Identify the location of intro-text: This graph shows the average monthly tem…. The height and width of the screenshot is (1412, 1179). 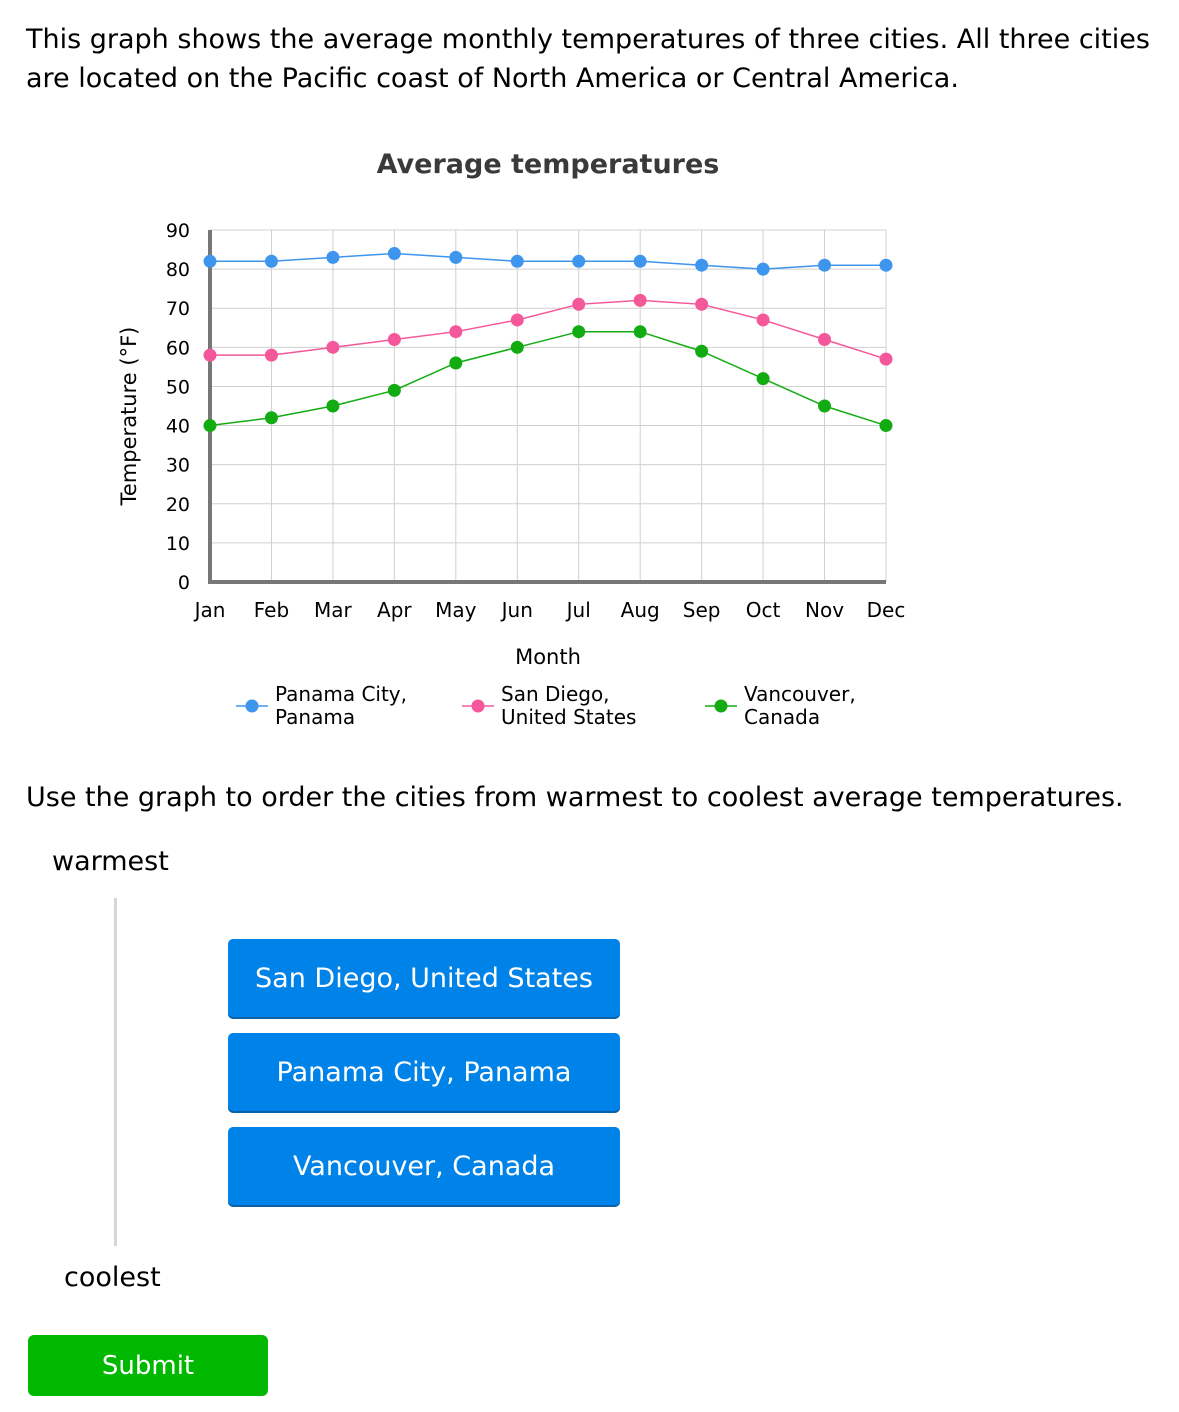
(588, 59).